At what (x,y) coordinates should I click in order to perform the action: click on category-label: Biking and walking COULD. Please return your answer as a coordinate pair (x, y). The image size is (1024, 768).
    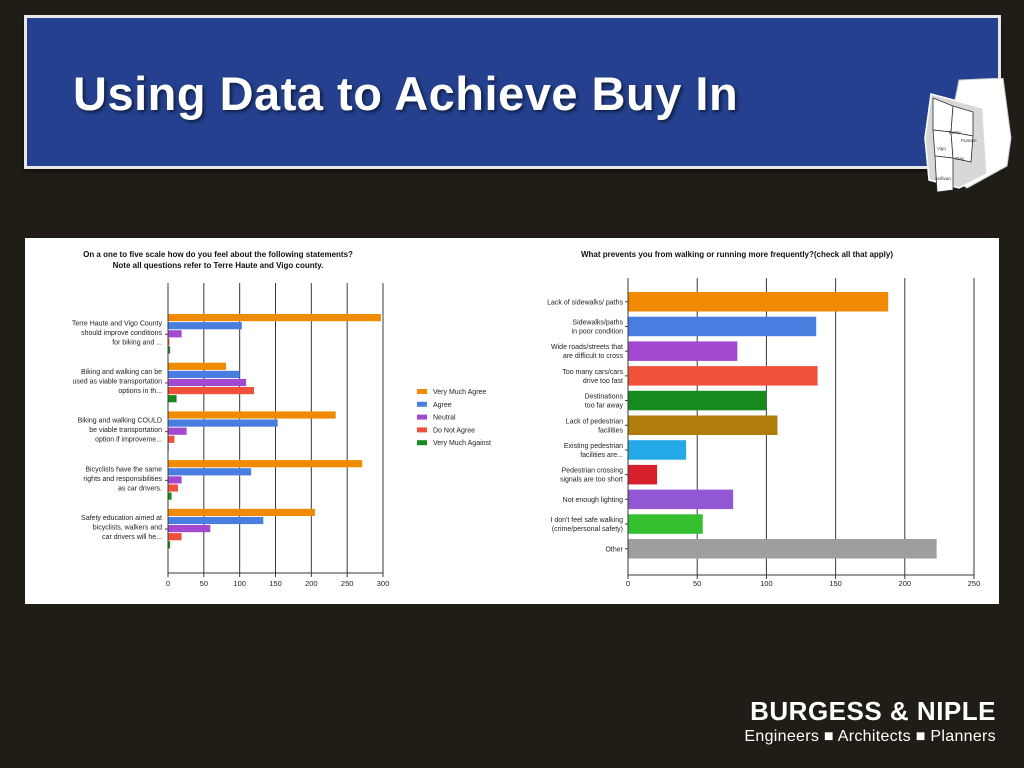
    Looking at the image, I should click on (120, 421).